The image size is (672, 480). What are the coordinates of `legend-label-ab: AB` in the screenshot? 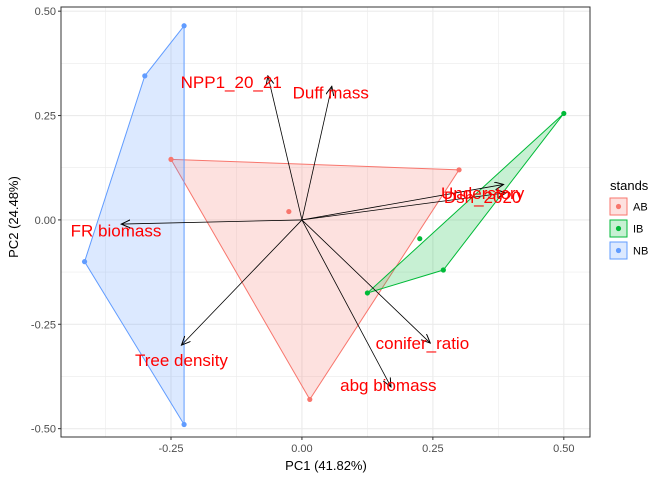 It's located at (640, 208).